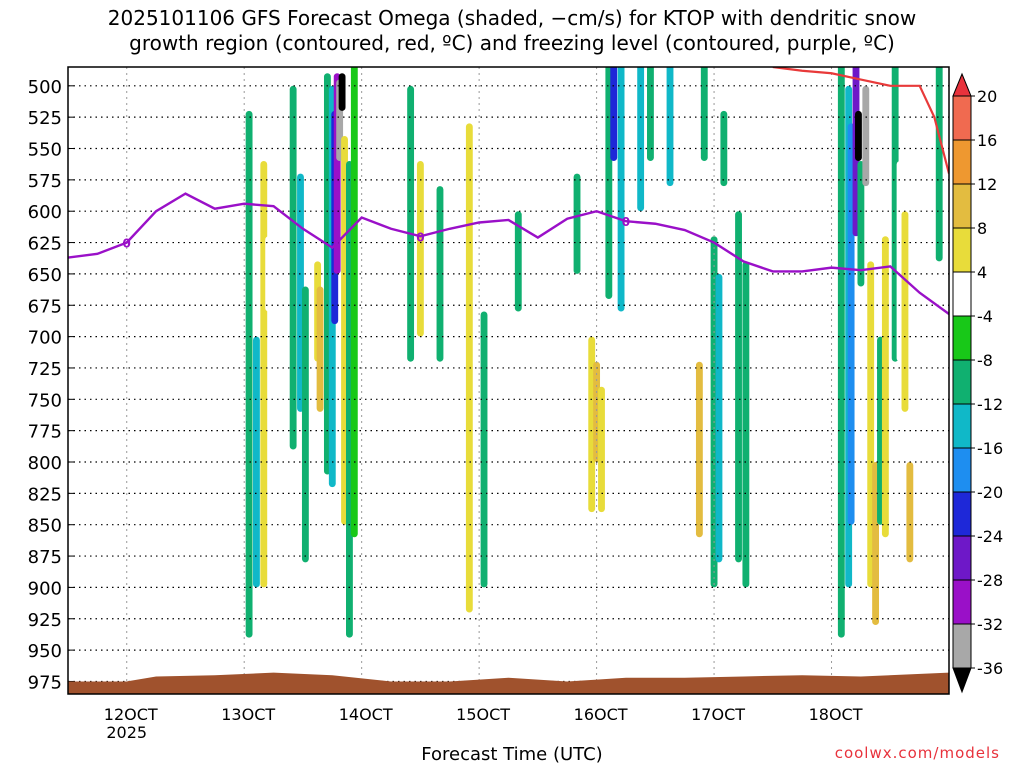 The height and width of the screenshot is (768, 1024). What do you see at coordinates (45, 181) in the screenshot?
I see `y-tick-label: 575` at bounding box center [45, 181].